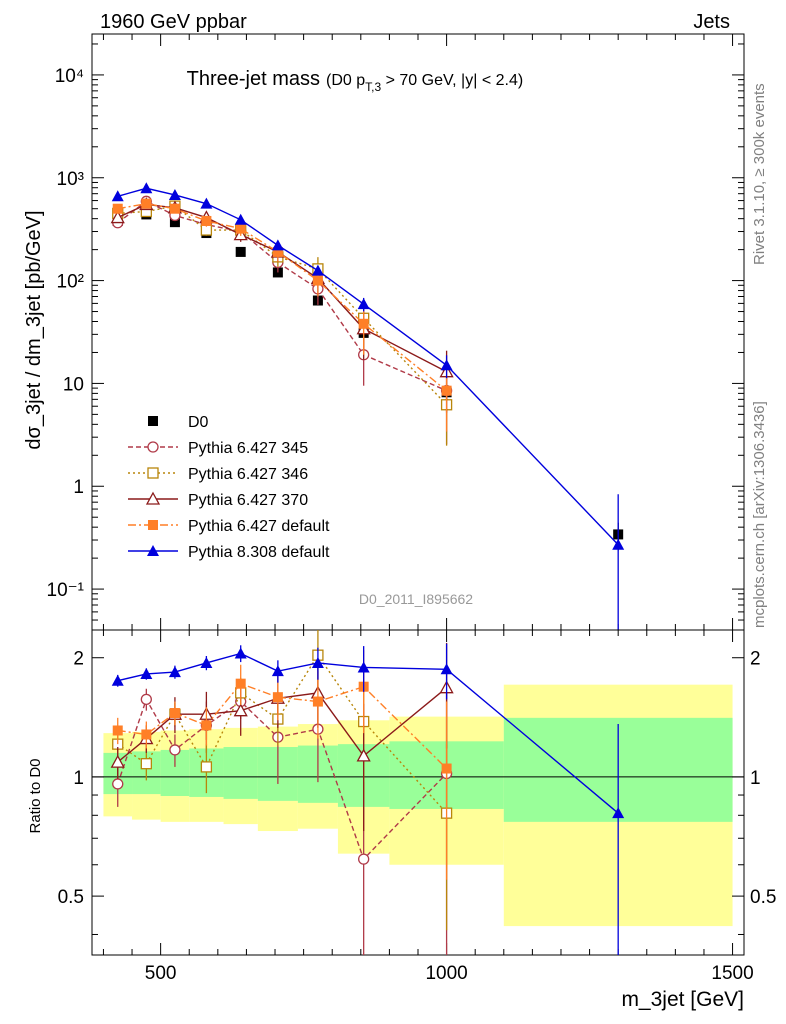 The width and height of the screenshot is (786, 1024). I want to click on ratio-y-axis-label: Ratio to D0, so click(35, 795).